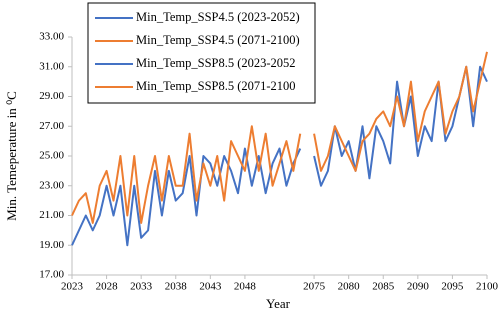 The width and height of the screenshot is (500, 313). Describe the element at coordinates (216, 63) in the screenshot. I see `legend-label: Min_Temp_SSP8.5 (2023-2052` at that location.